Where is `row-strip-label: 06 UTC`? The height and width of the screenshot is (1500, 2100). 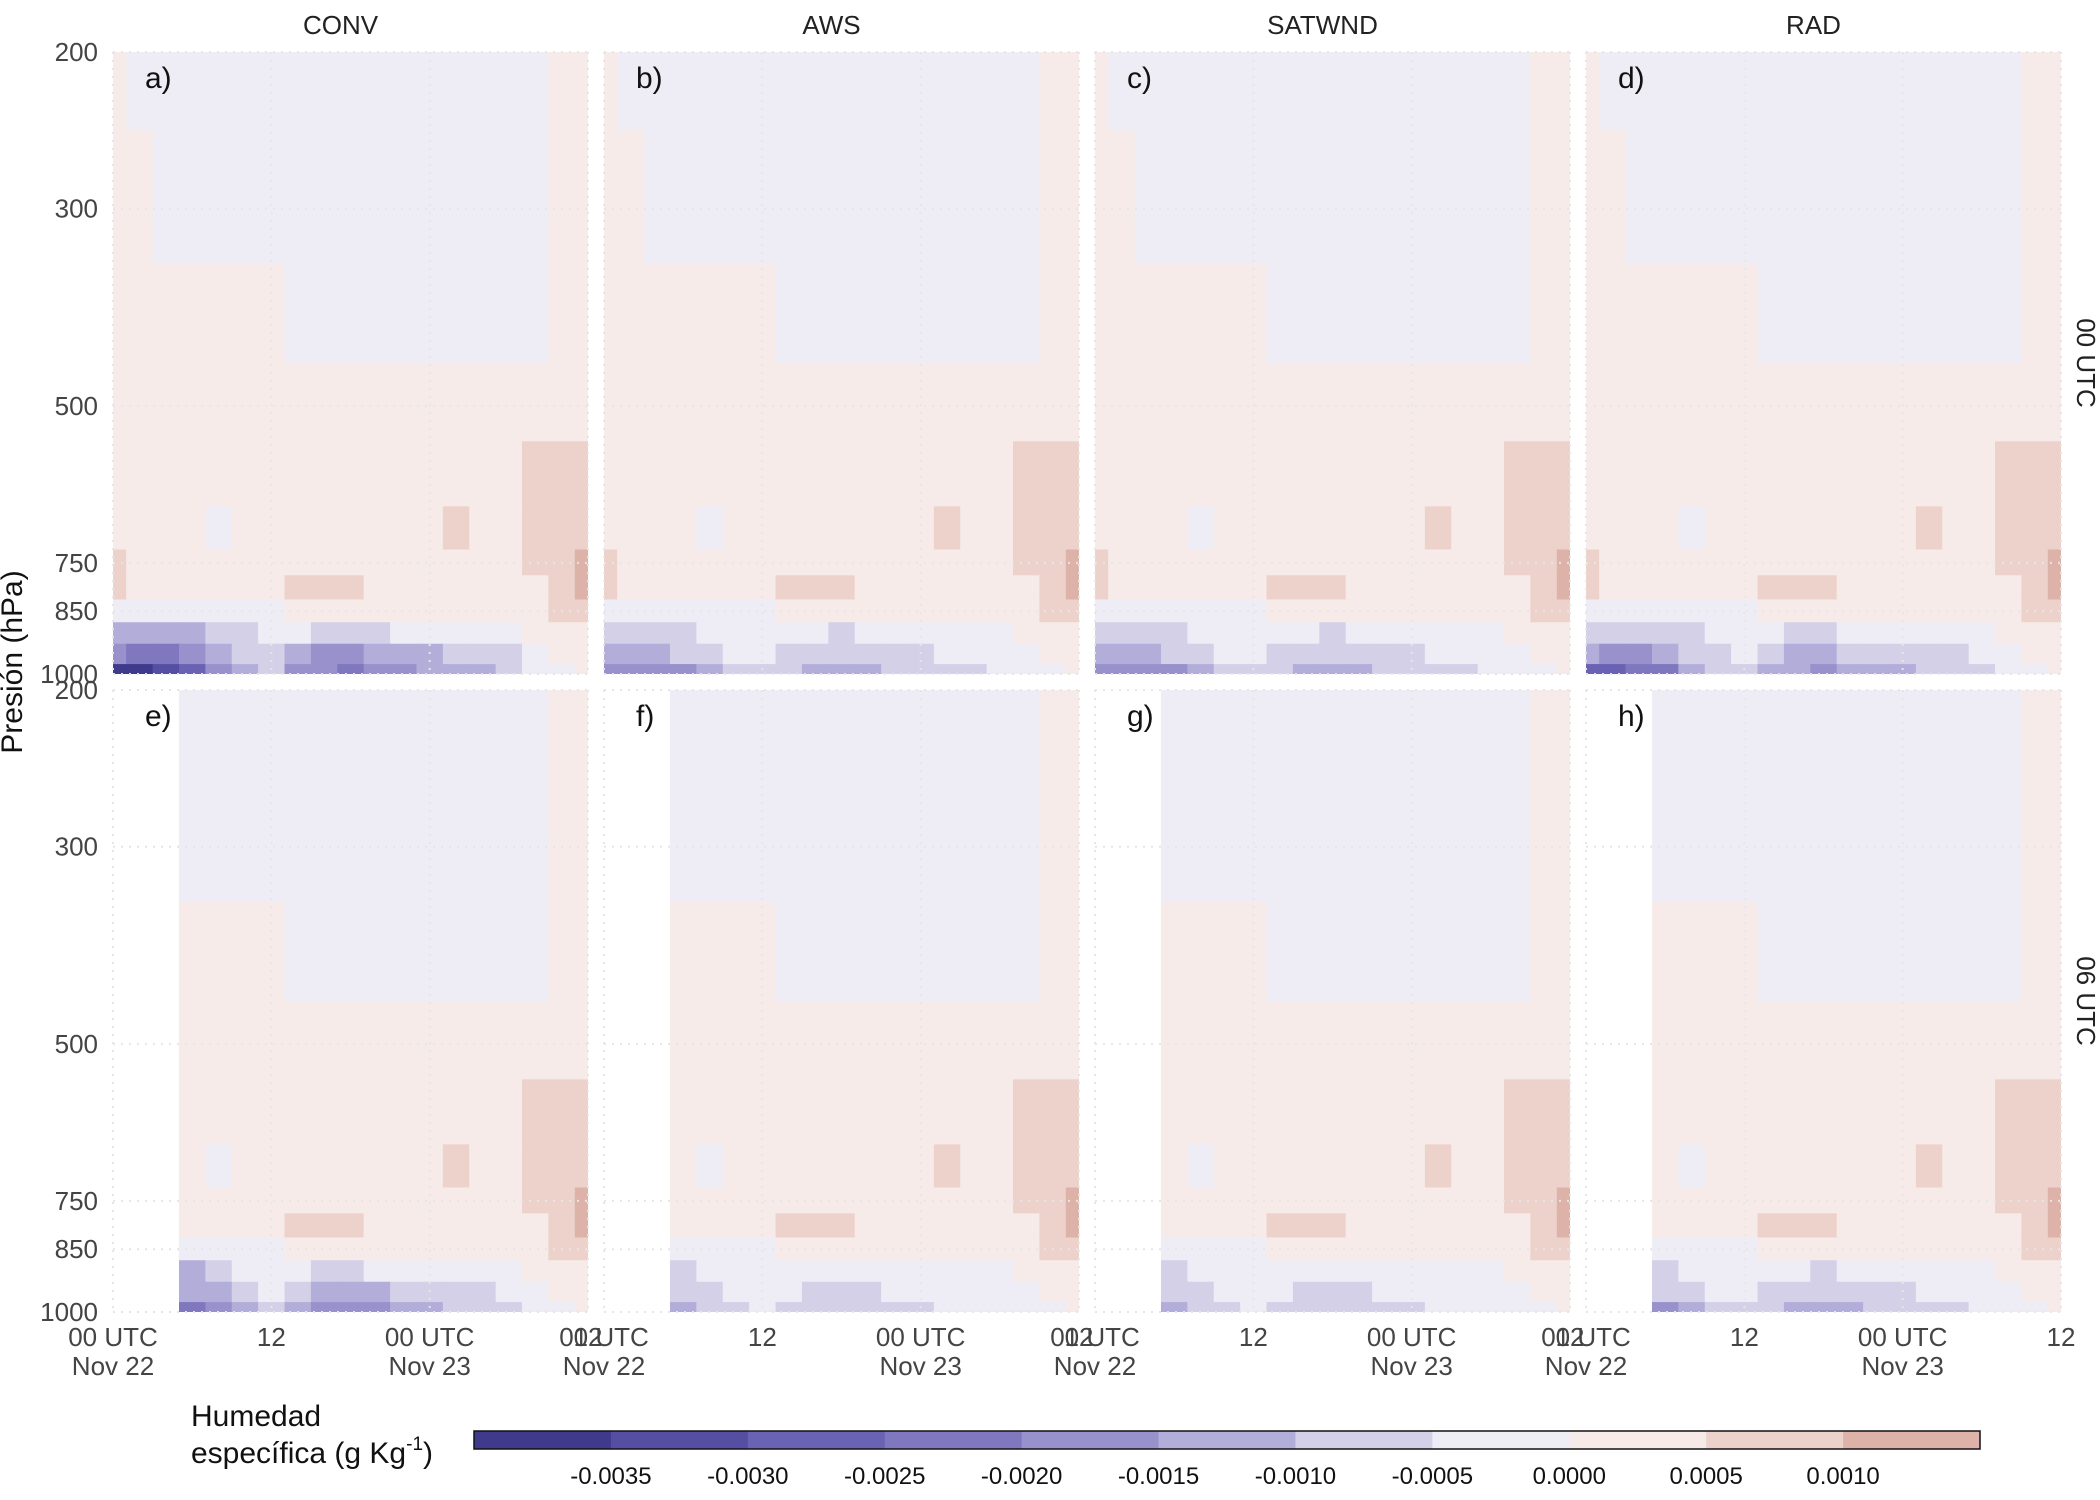 row-strip-label: 06 UTC is located at coordinates (2085, 1001).